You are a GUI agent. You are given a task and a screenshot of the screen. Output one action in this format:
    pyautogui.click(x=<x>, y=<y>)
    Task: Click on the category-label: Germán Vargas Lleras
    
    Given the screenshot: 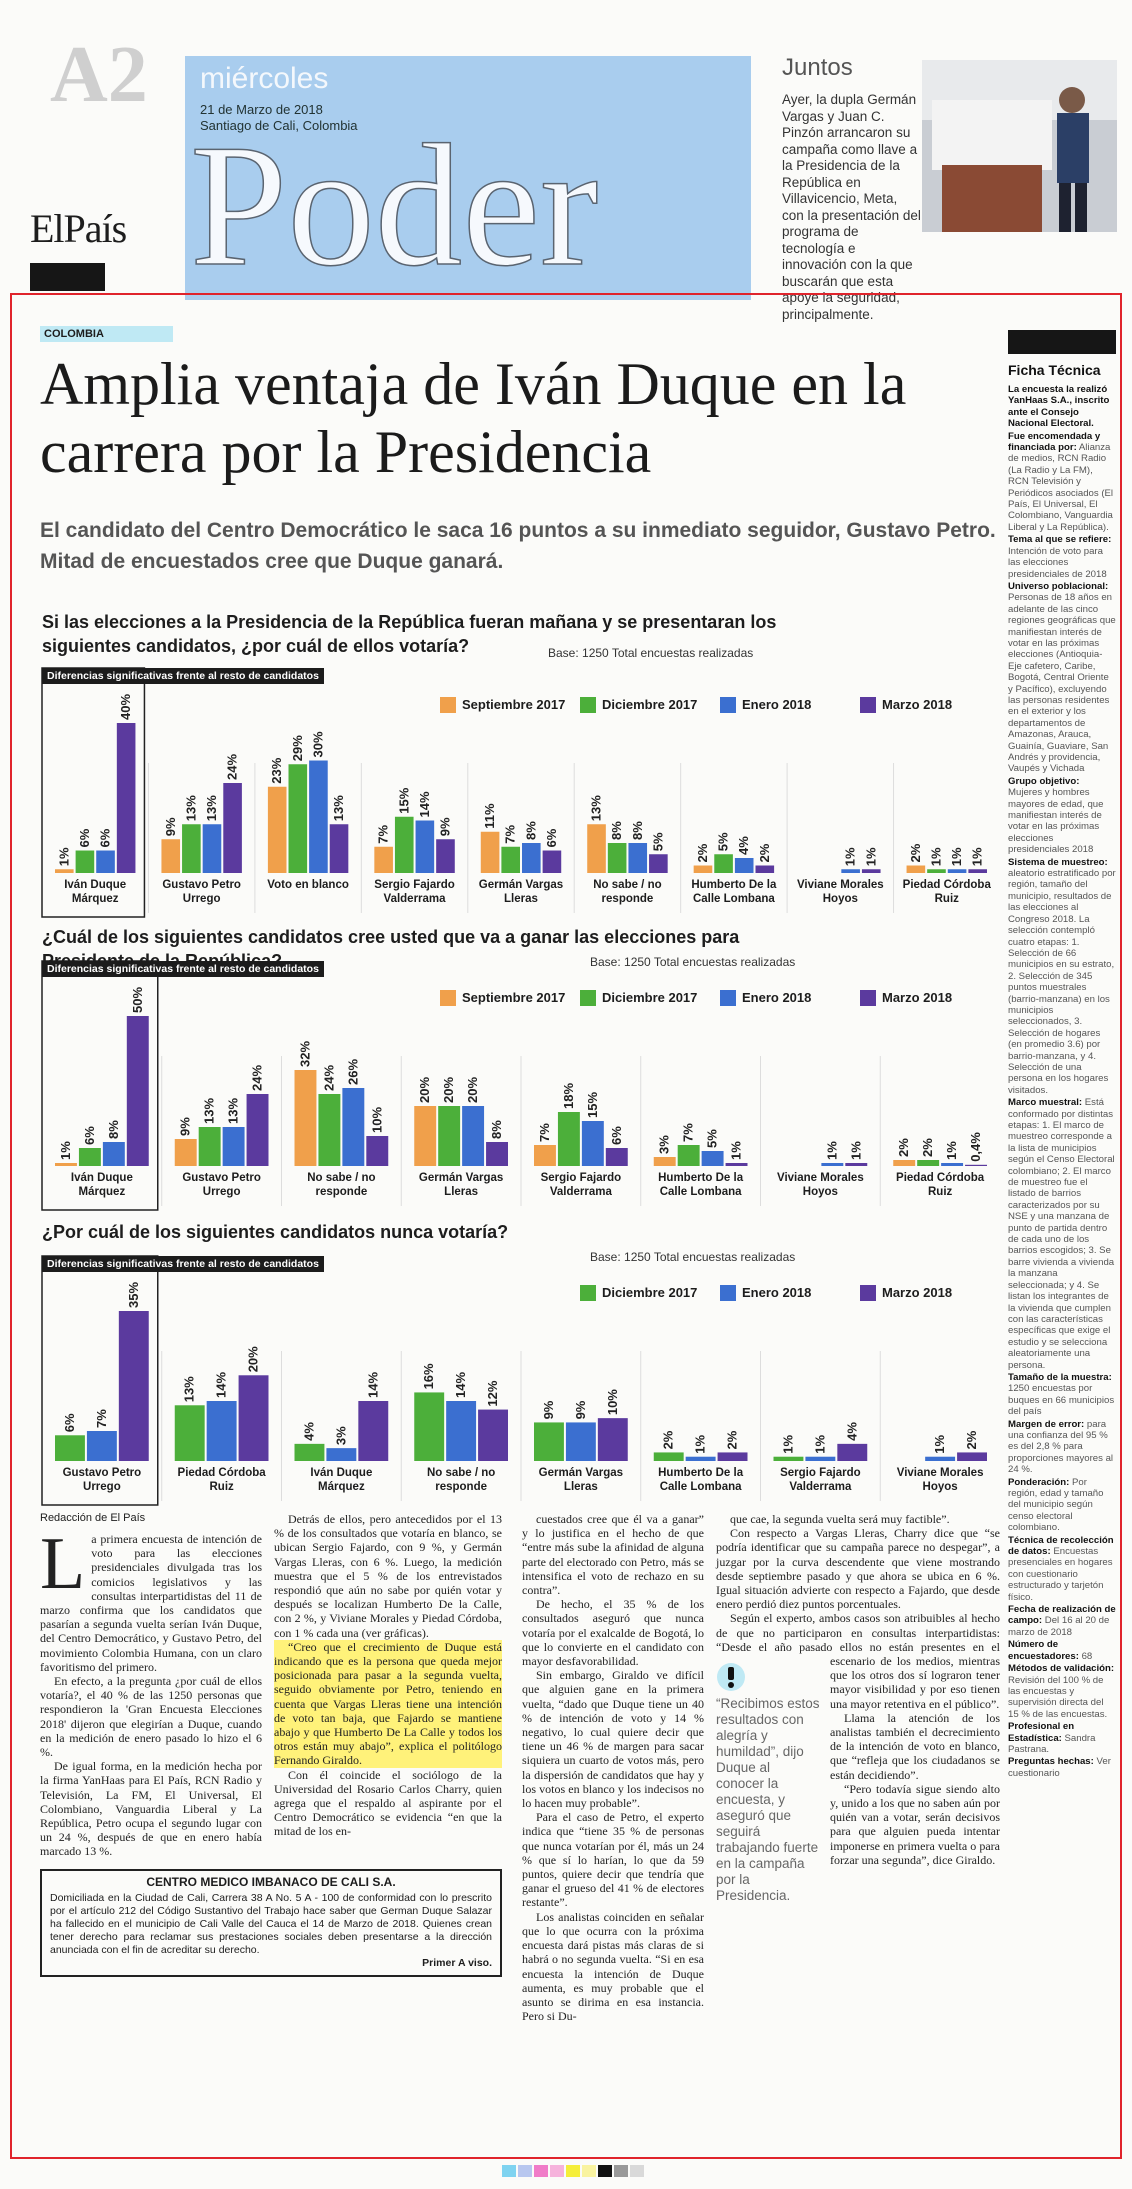 What is the action you would take?
    pyautogui.click(x=521, y=892)
    